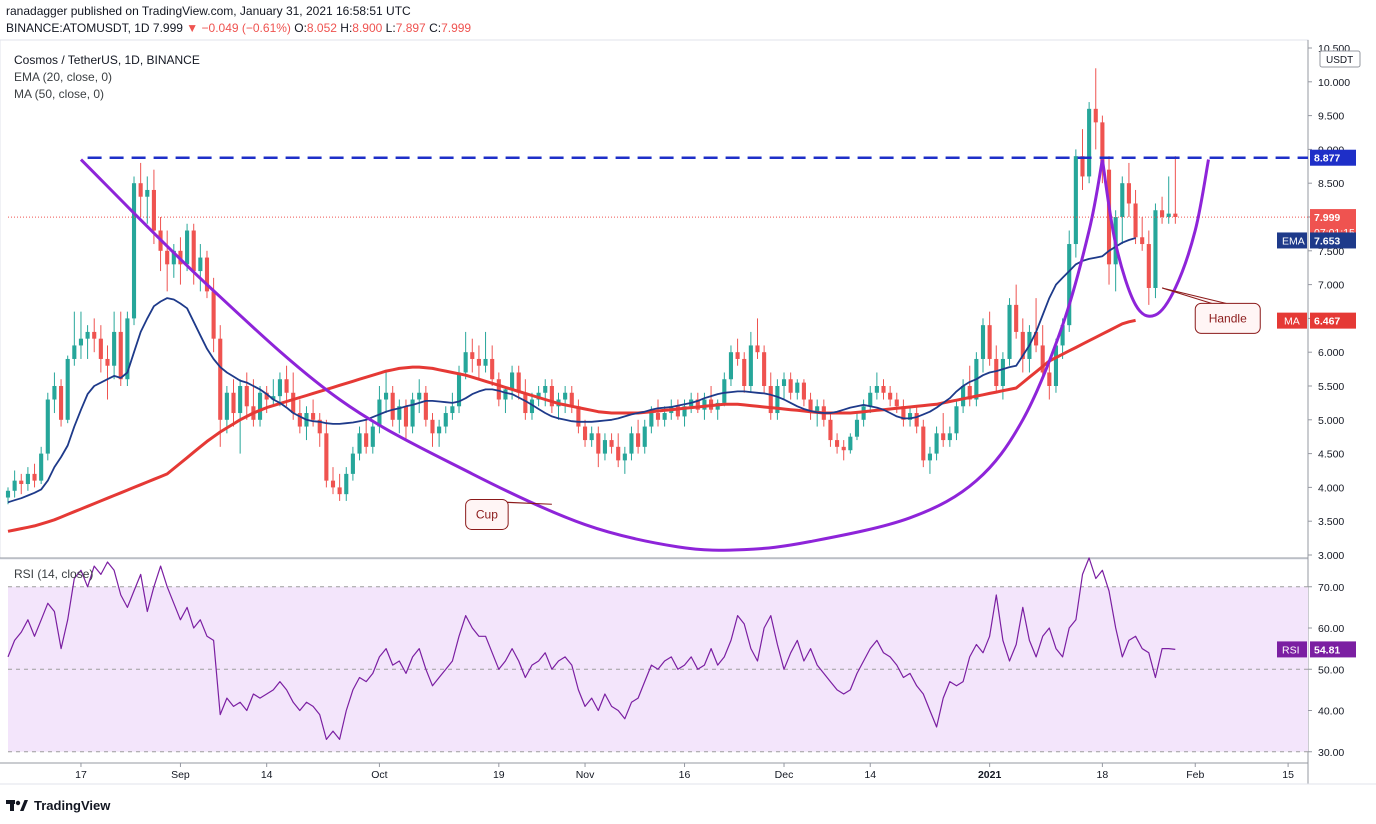  What do you see at coordinates (1331, 252) in the screenshot?
I see `price-tick-label: 7.500` at bounding box center [1331, 252].